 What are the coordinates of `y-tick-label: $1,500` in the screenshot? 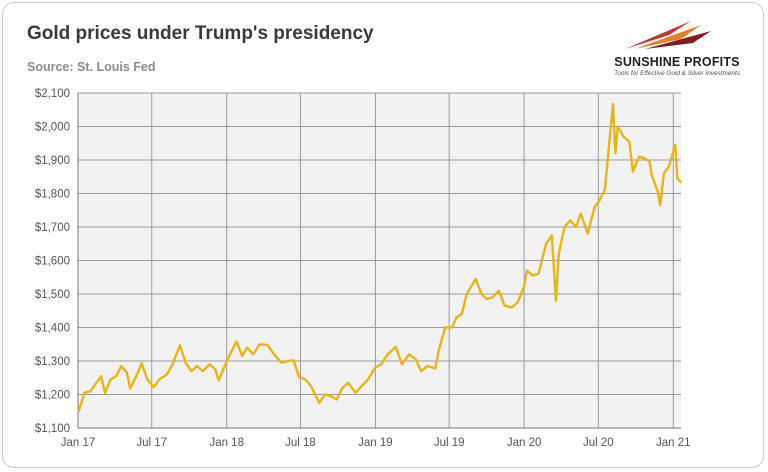 It's located at (52, 295).